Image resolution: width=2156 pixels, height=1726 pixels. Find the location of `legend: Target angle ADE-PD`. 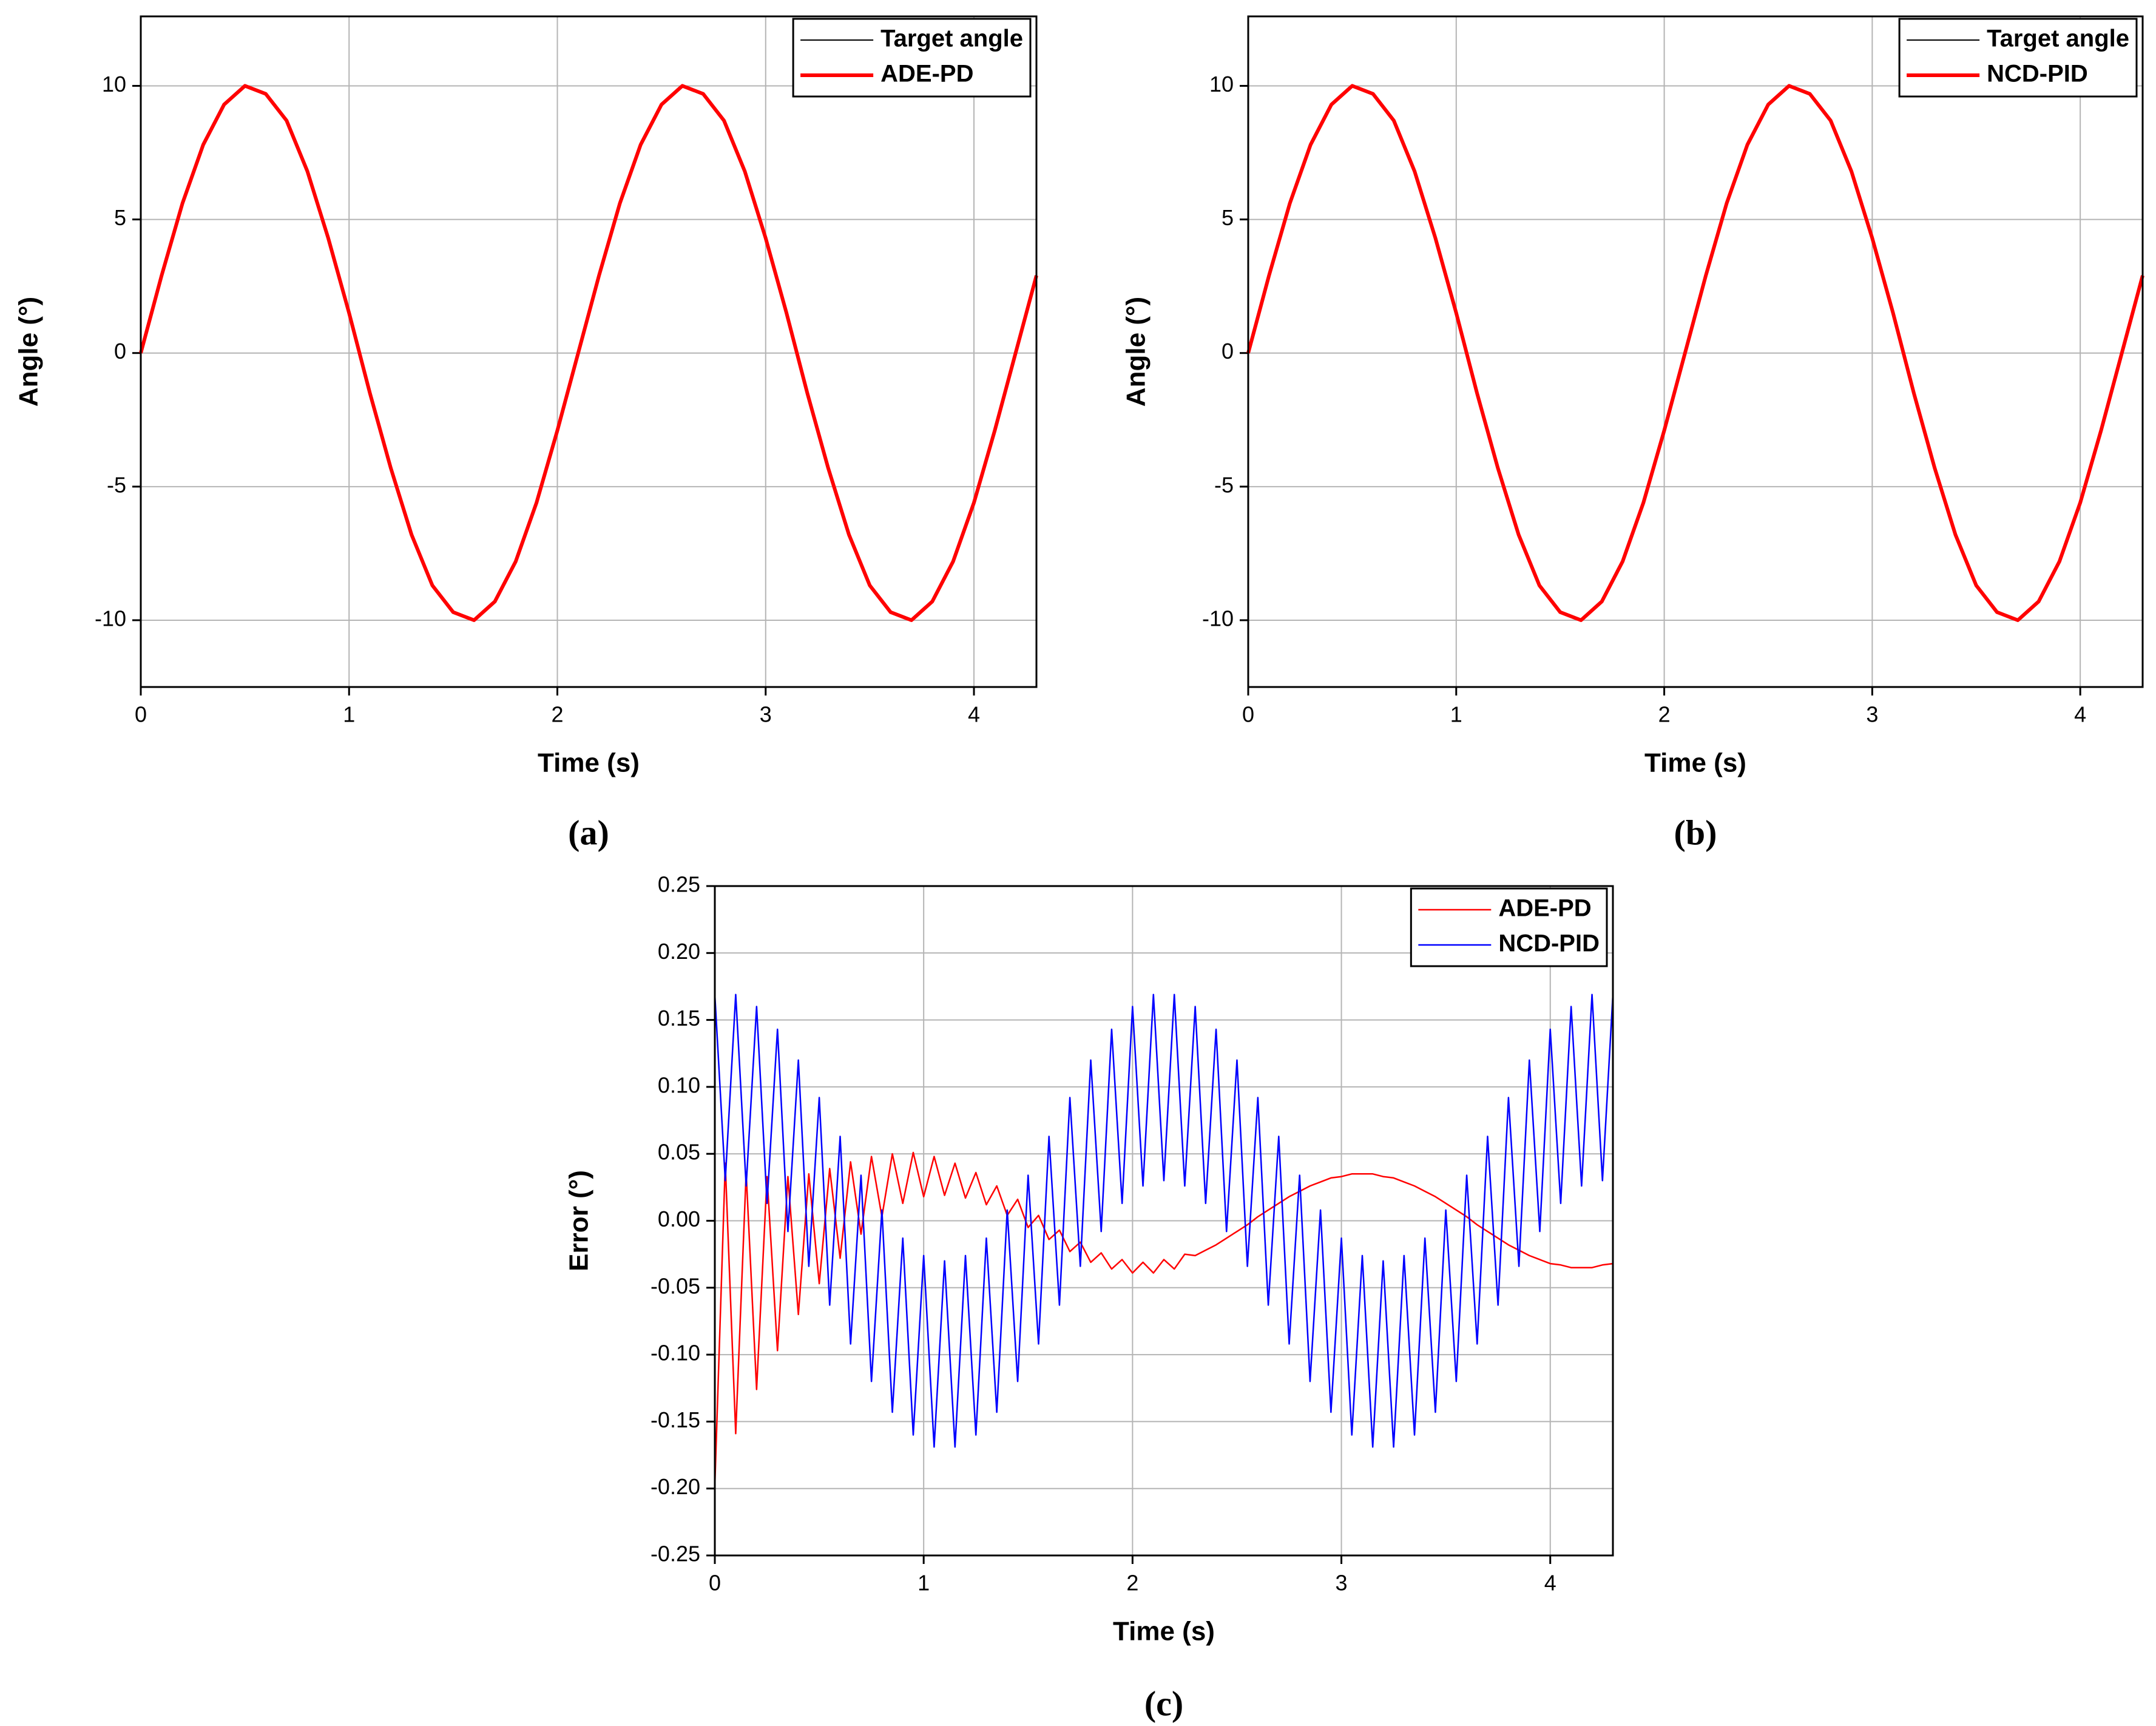

legend: Target angle ADE-PD is located at coordinates (912, 58).